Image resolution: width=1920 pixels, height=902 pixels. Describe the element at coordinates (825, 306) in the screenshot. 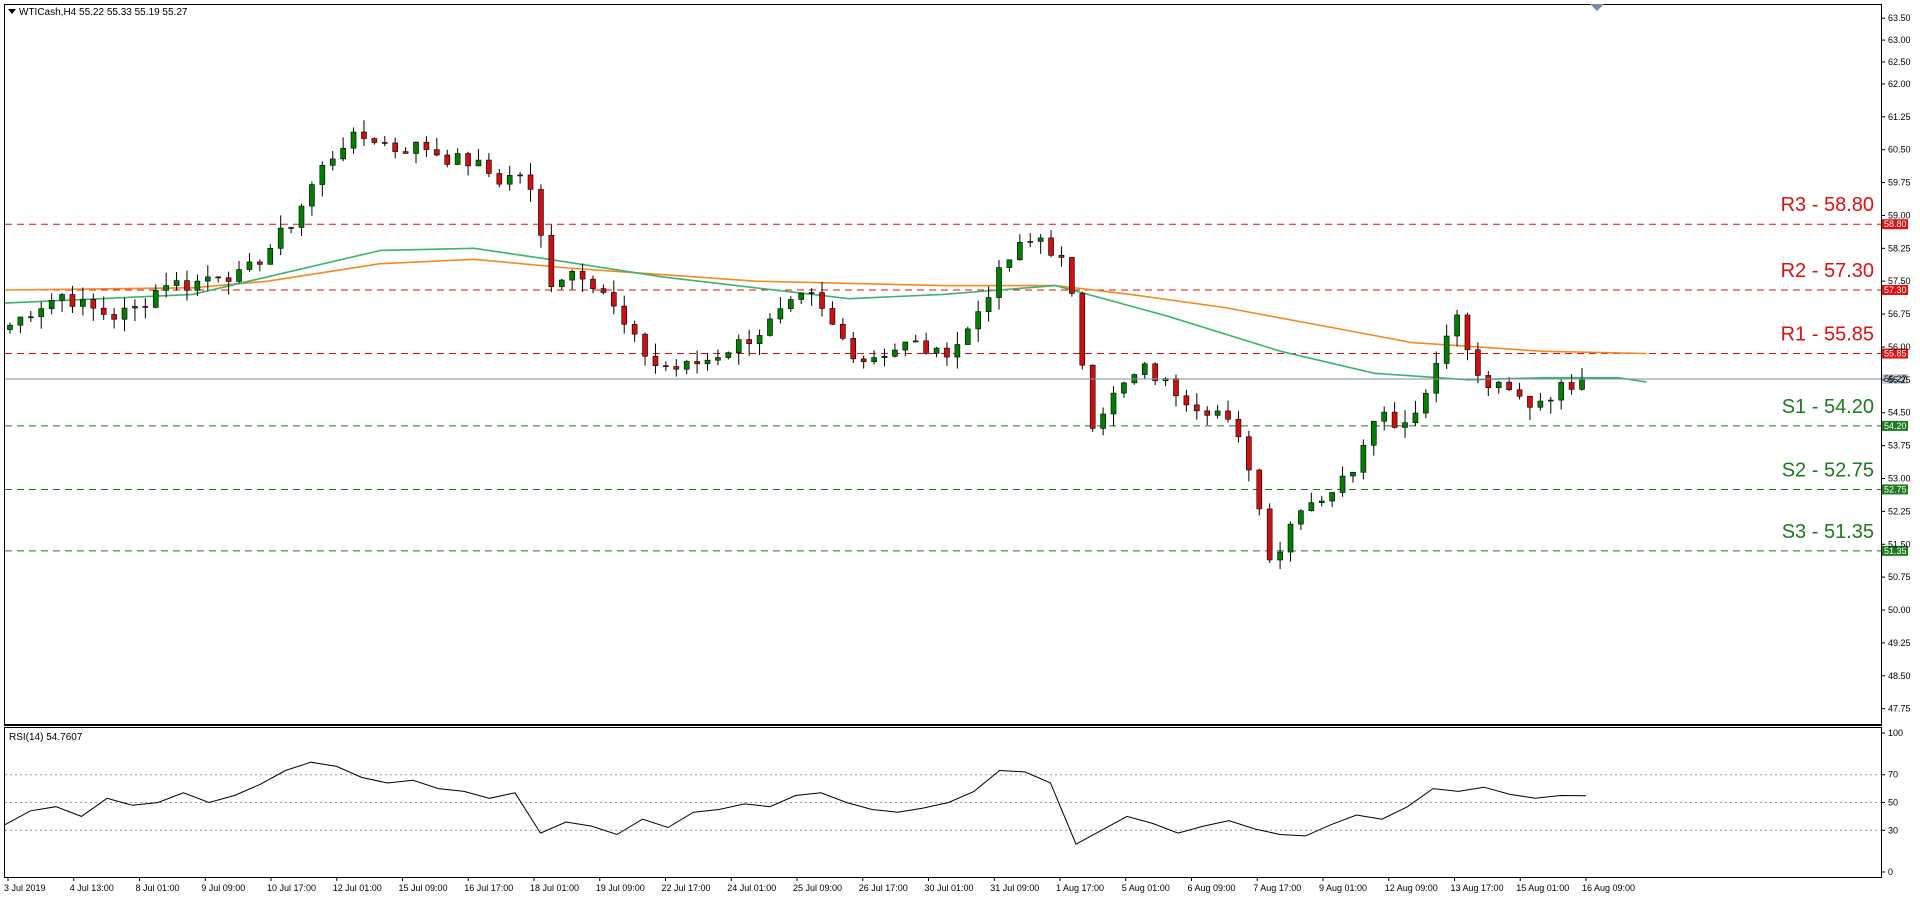

I see `ma-slow-line` at that location.